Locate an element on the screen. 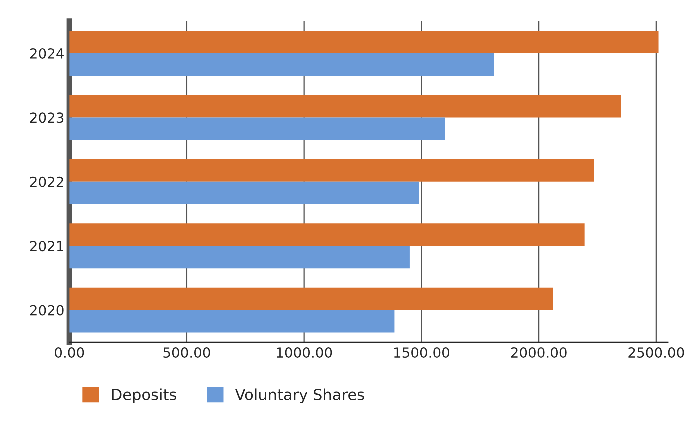  x-tick-label: 2000.00 is located at coordinates (539, 353).